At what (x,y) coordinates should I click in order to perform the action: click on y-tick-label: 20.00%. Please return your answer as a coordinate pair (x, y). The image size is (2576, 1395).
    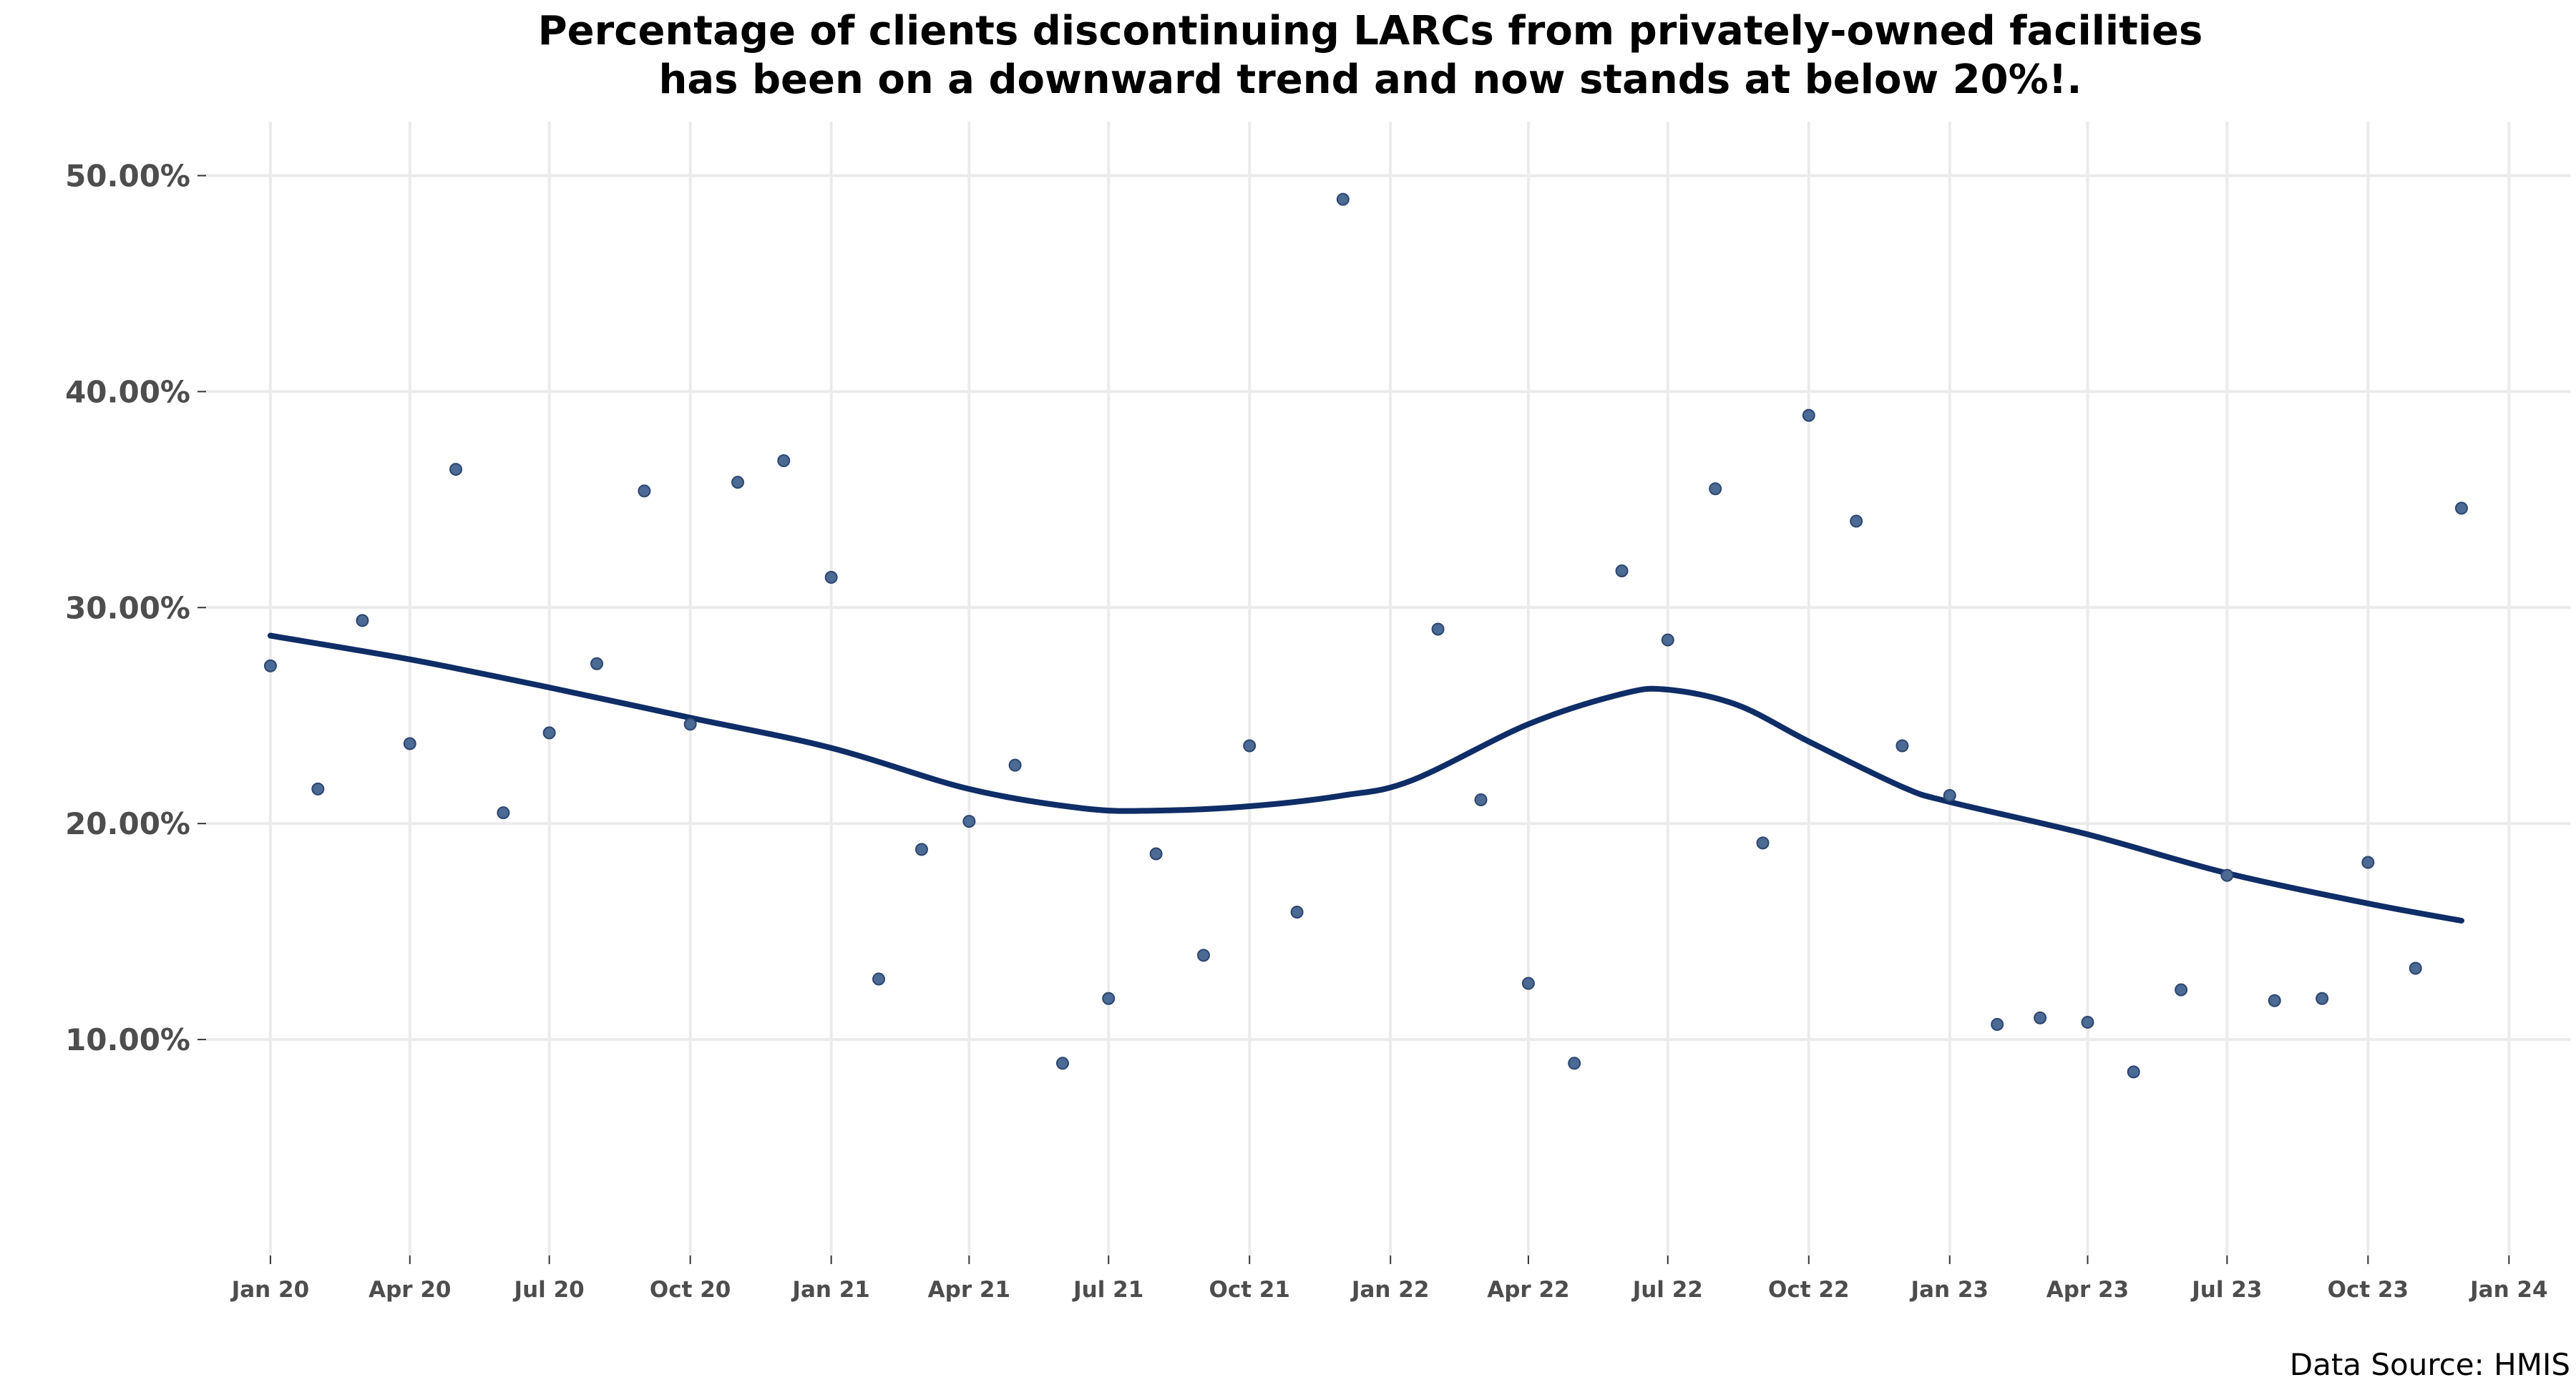
    Looking at the image, I should click on (127, 824).